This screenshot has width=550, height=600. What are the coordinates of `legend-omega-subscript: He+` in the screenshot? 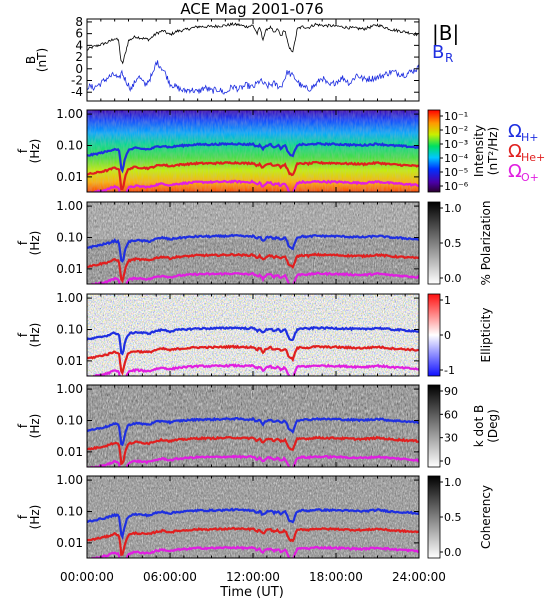 It's located at (533, 157).